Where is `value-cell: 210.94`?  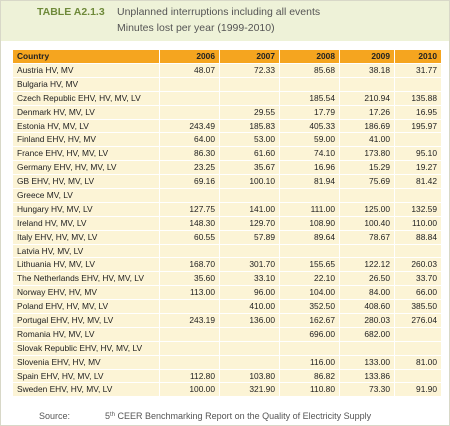 value-cell: 210.94 is located at coordinates (367, 98).